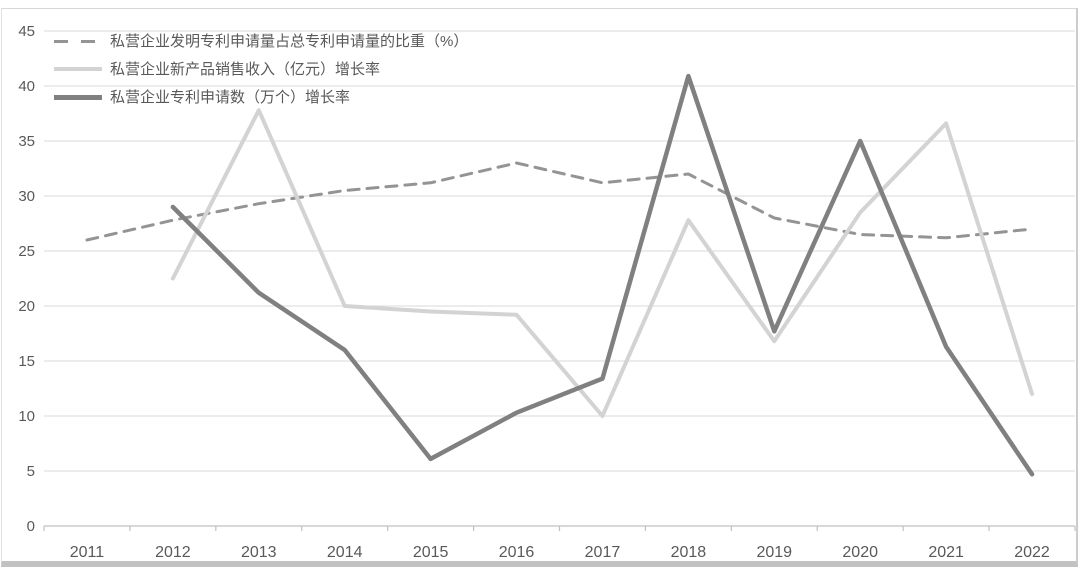 This screenshot has width=1080, height=577. I want to click on dark-line-swatch-icon, so click(78, 97).